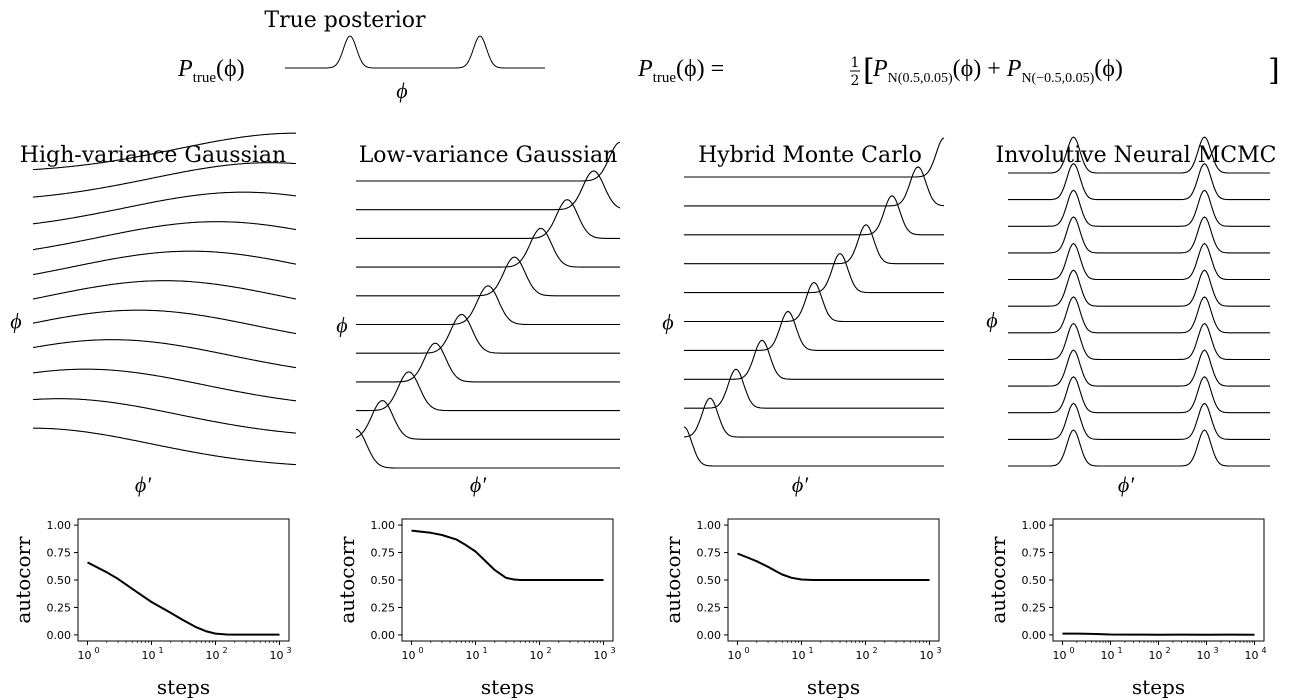  I want to click on true-posterior-title: True posterior, so click(345, 20).